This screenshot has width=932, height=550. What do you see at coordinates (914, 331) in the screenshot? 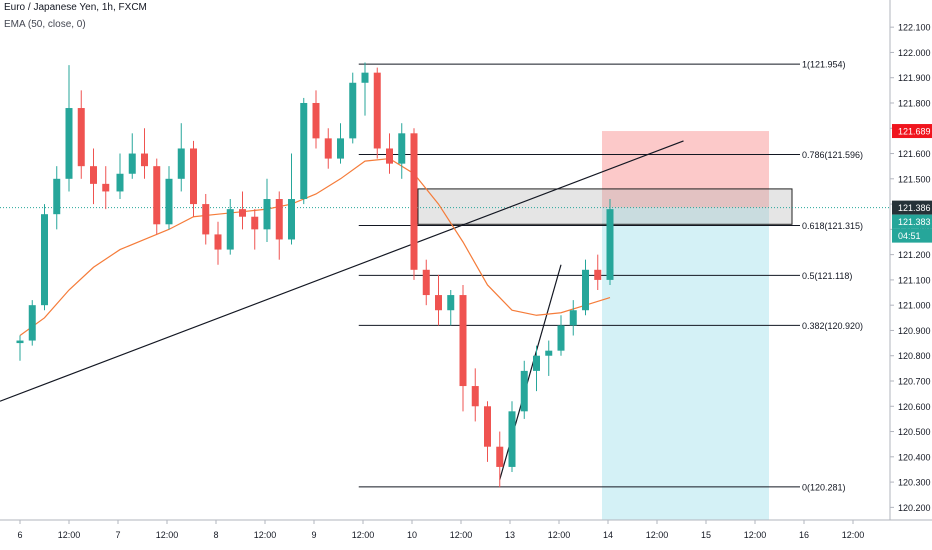
I see `price-tick-label: 120.900` at bounding box center [914, 331].